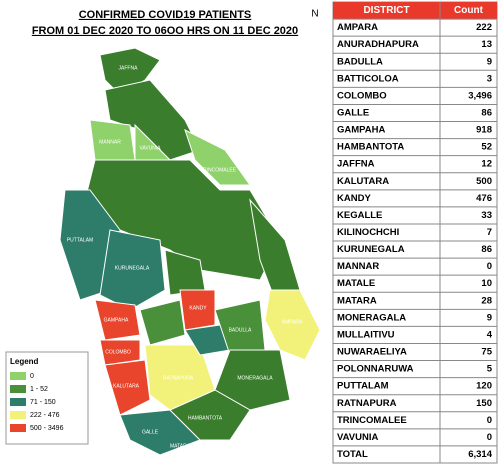 This screenshot has height=465, width=500. What do you see at coordinates (362, 95) in the screenshot?
I see `district-cell: COLOMBO` at bounding box center [362, 95].